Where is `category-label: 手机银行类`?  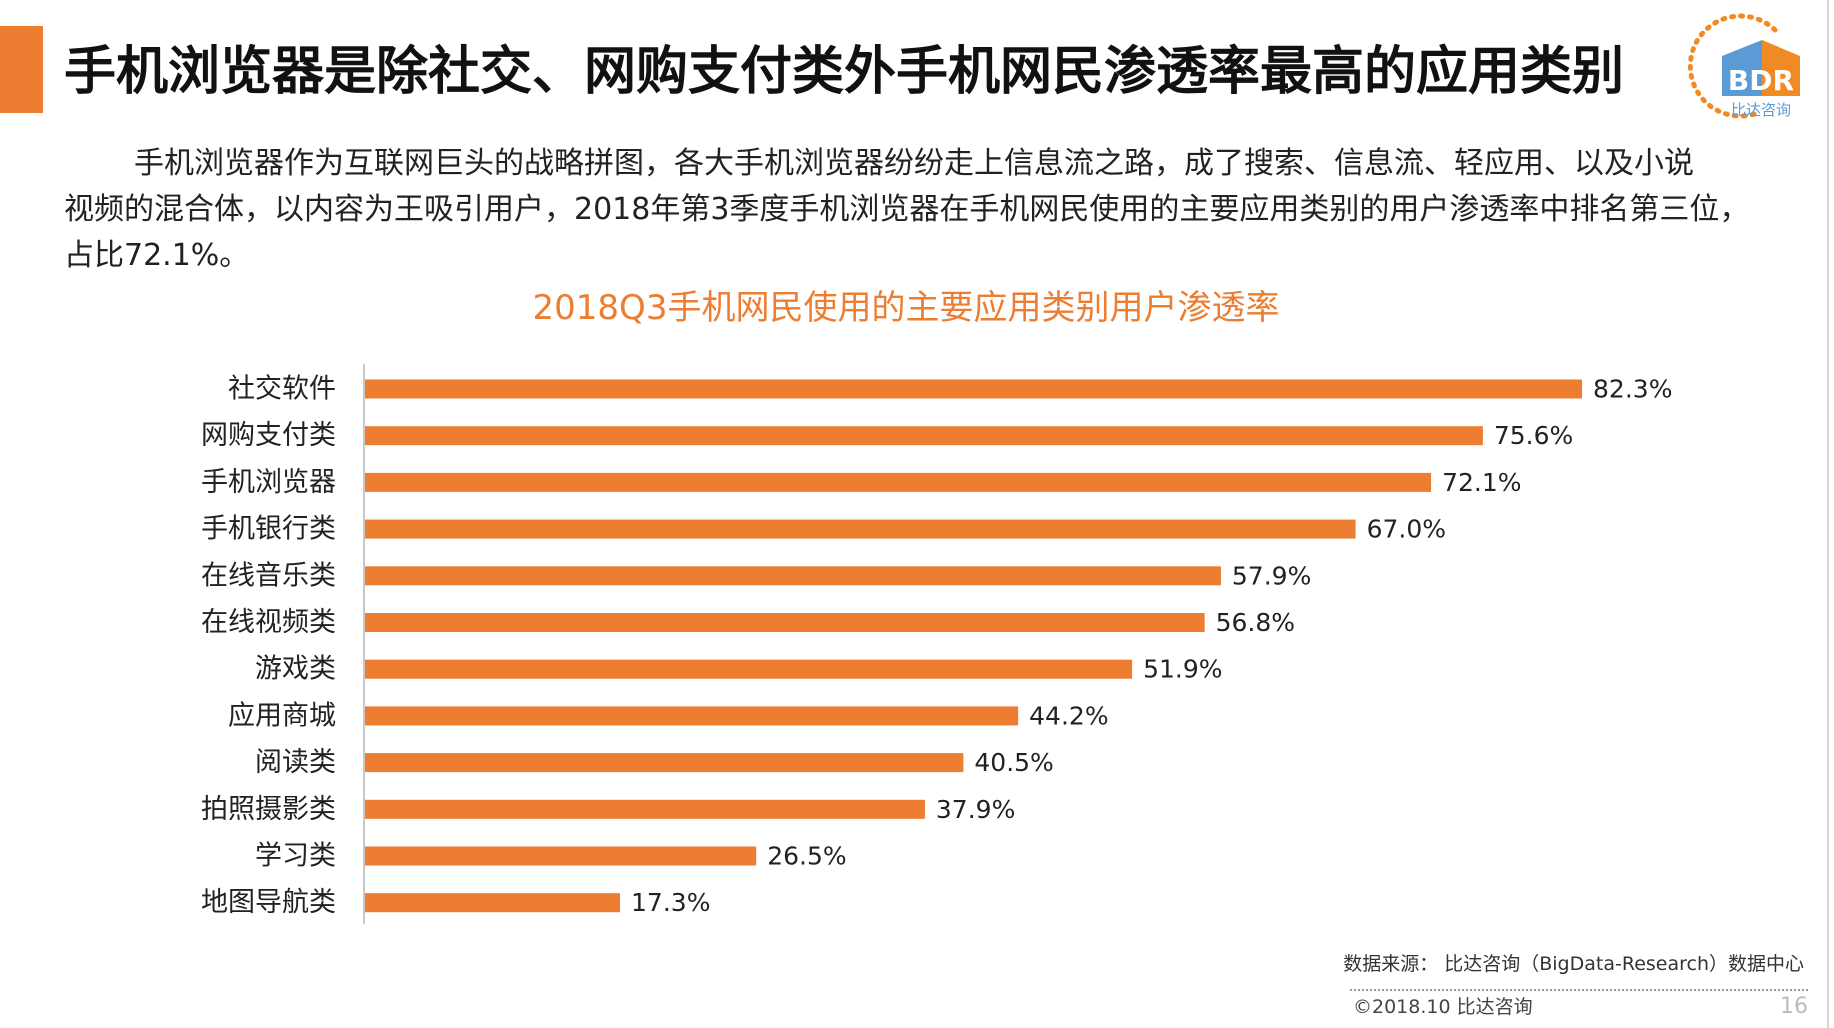 category-label: 手机银行类 is located at coordinates (268, 529).